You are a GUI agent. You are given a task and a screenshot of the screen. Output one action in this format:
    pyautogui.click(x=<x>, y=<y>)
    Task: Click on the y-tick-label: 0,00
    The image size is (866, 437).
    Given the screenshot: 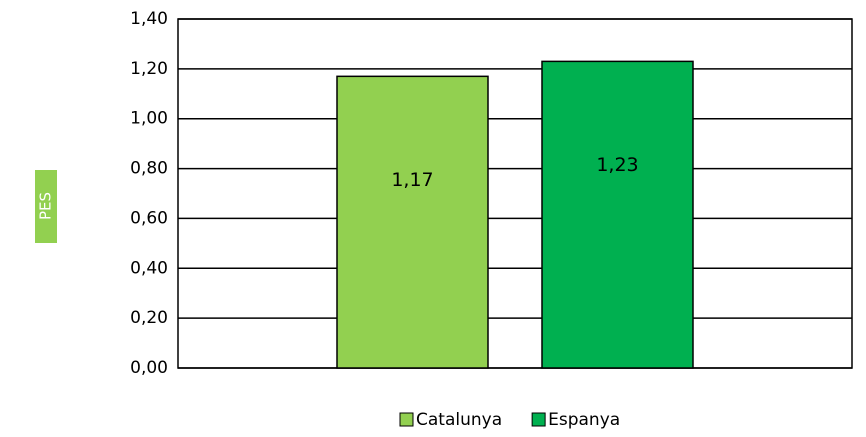 What is the action you would take?
    pyautogui.click(x=149, y=368)
    